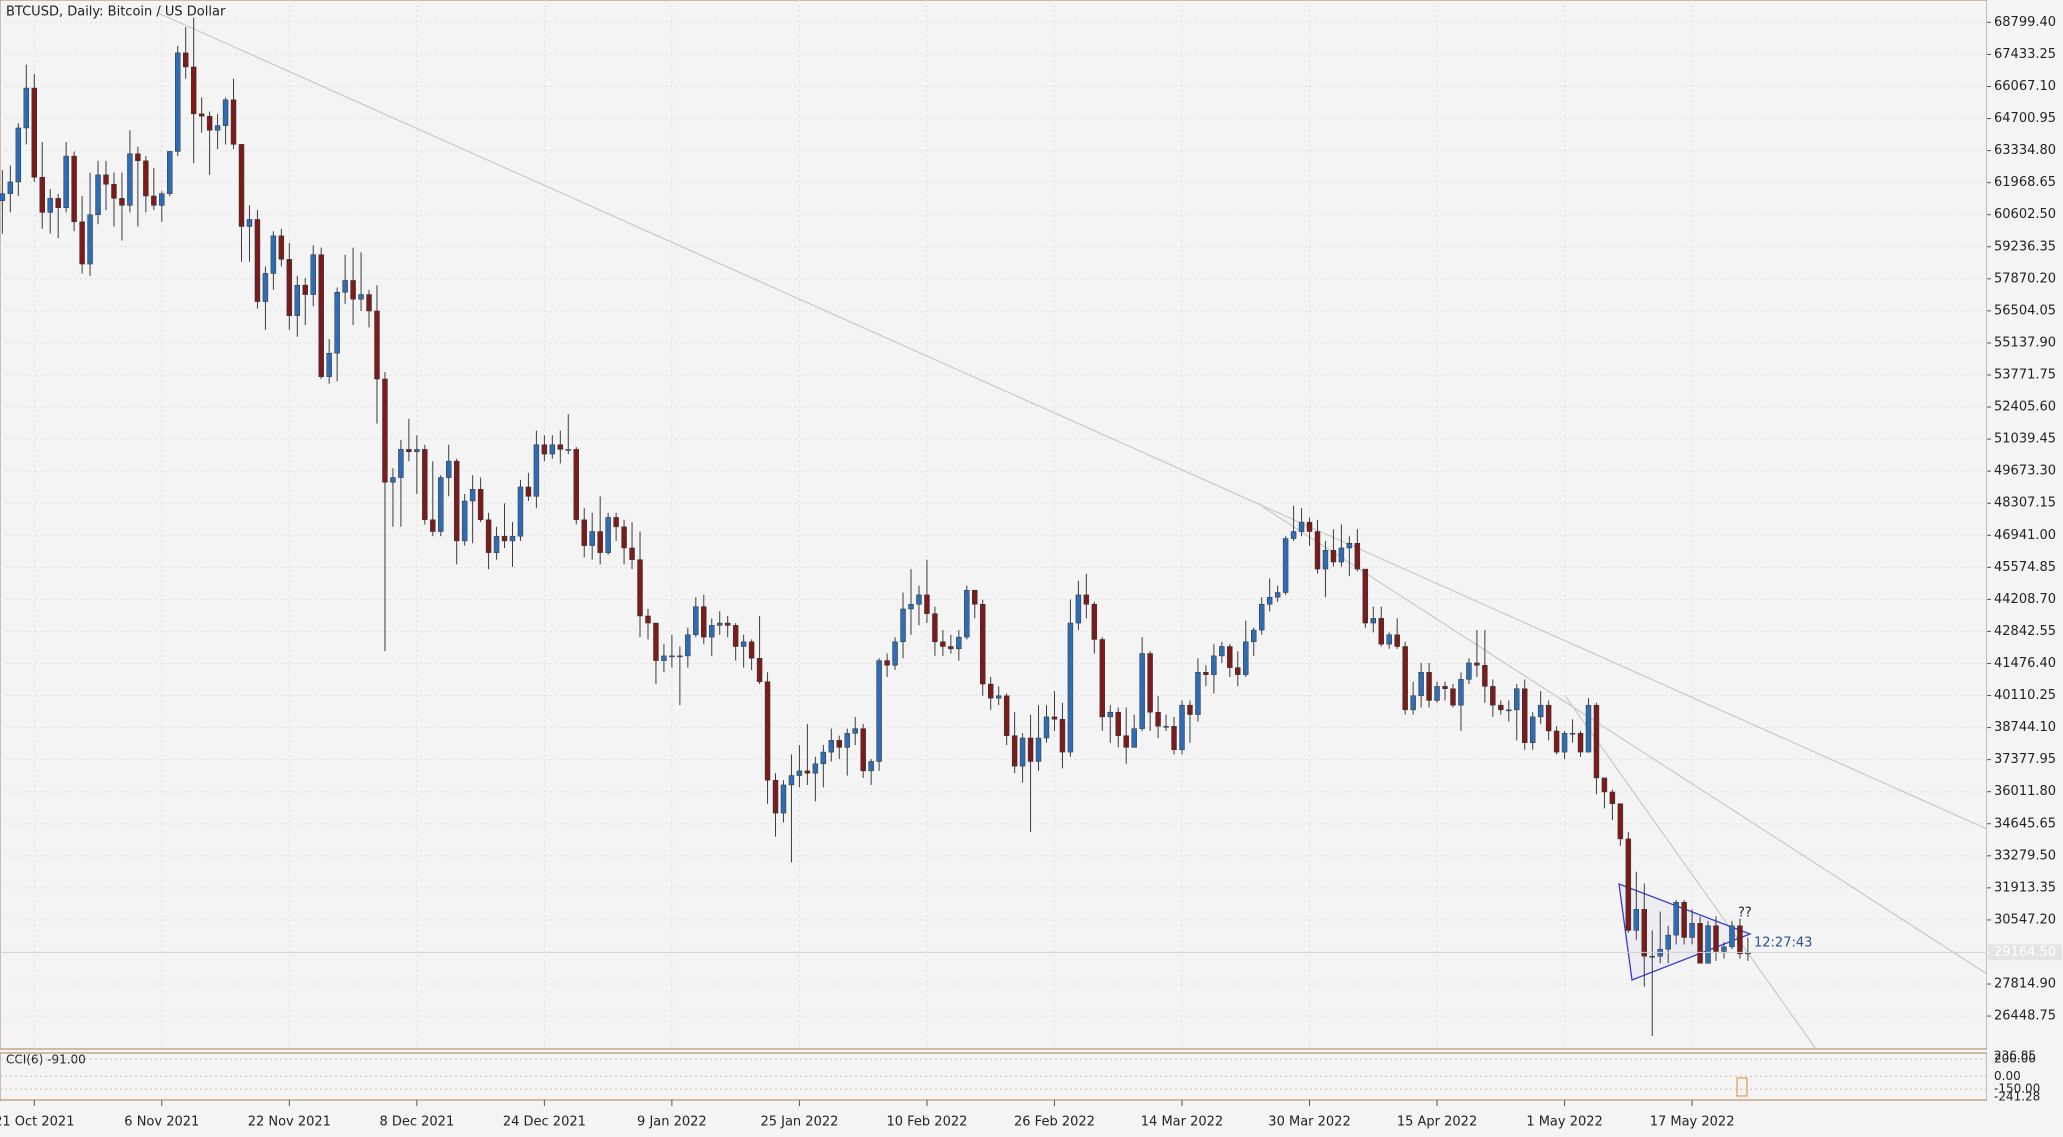  Describe the element at coordinates (2025, 342) in the screenshot. I see `y-tick-label: 55137.90` at that location.